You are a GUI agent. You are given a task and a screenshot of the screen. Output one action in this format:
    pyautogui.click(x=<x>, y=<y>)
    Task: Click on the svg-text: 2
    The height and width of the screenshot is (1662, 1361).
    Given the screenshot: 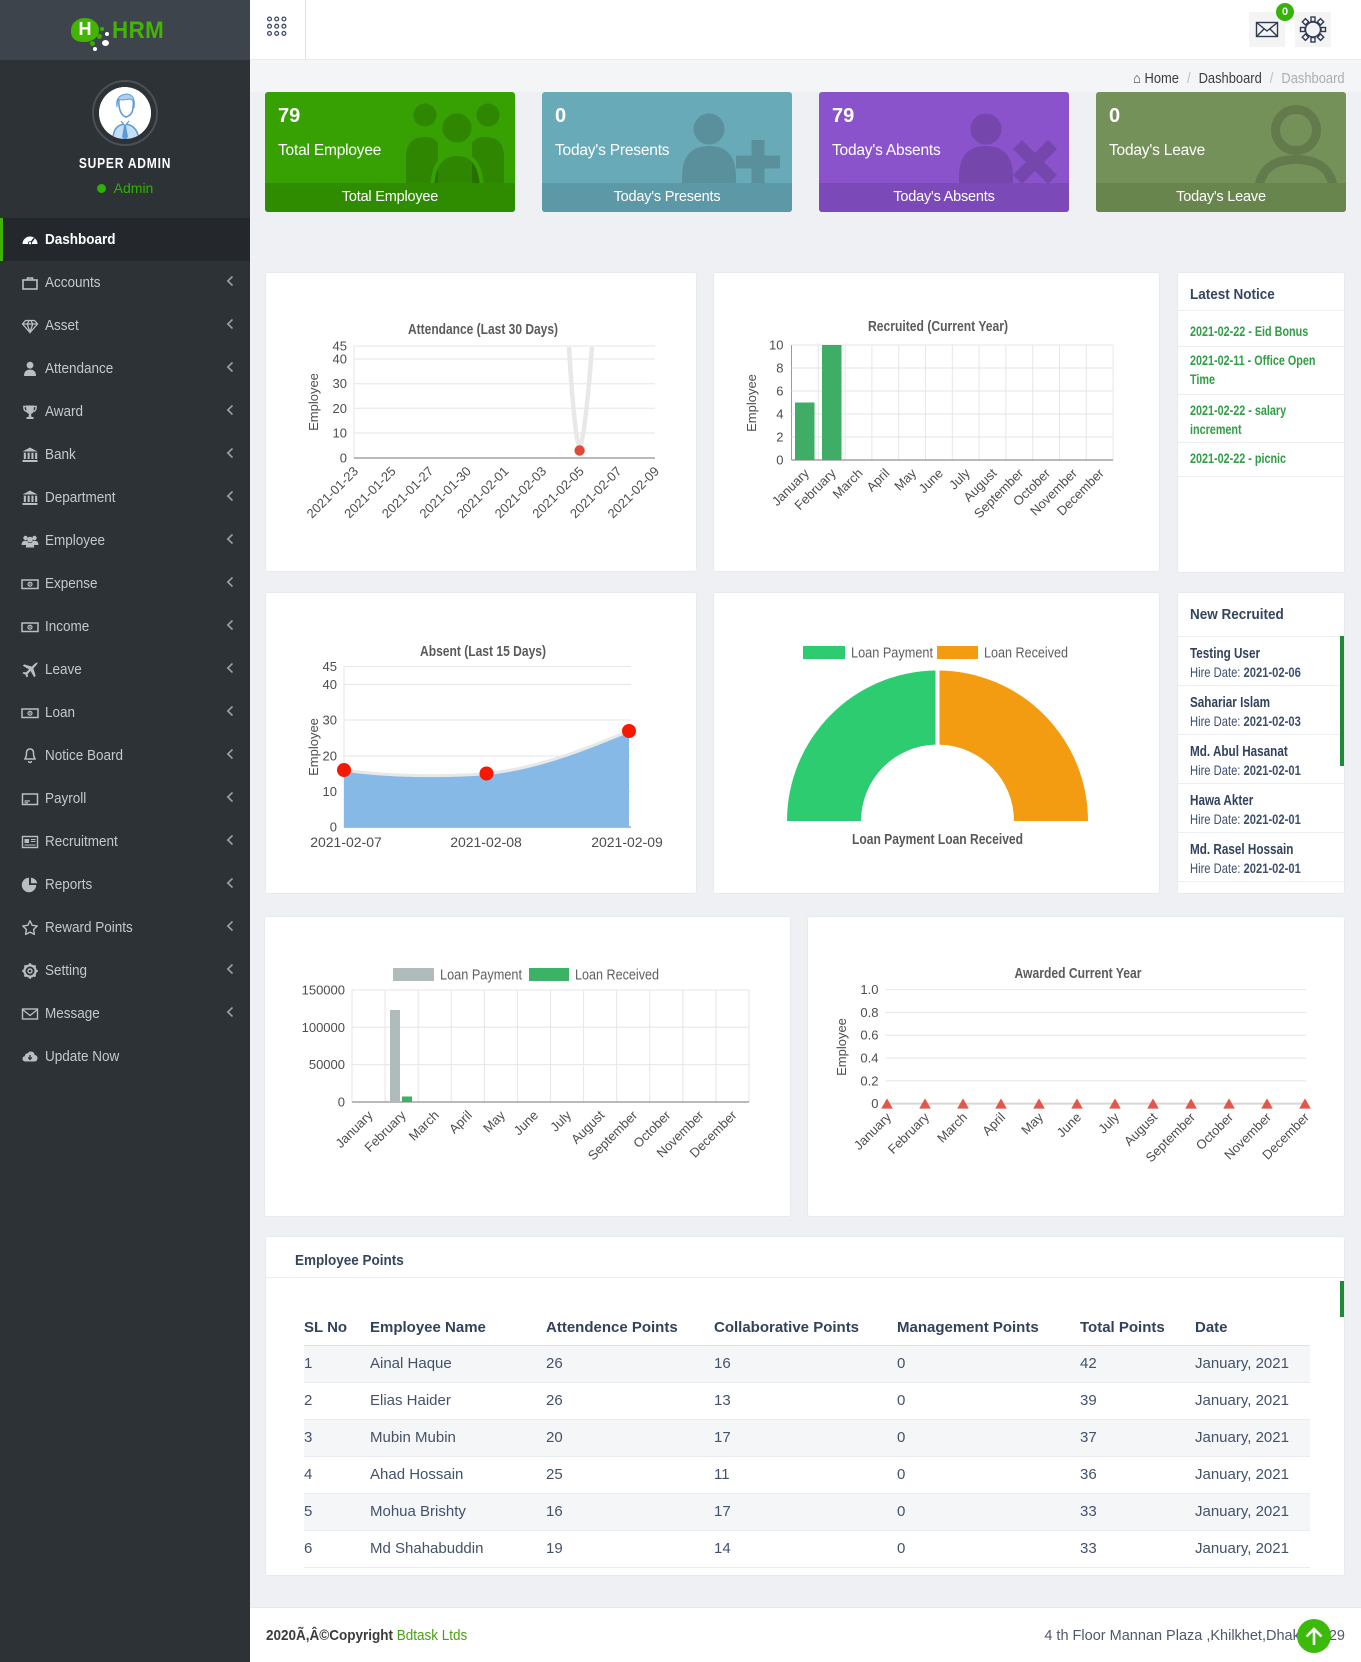 What is the action you would take?
    pyautogui.click(x=779, y=437)
    